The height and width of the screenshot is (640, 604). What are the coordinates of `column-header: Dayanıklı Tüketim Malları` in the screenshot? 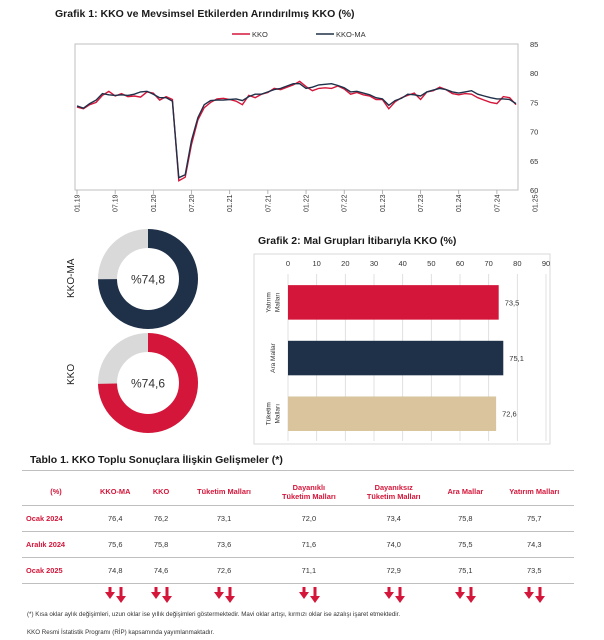 It's located at (309, 492).